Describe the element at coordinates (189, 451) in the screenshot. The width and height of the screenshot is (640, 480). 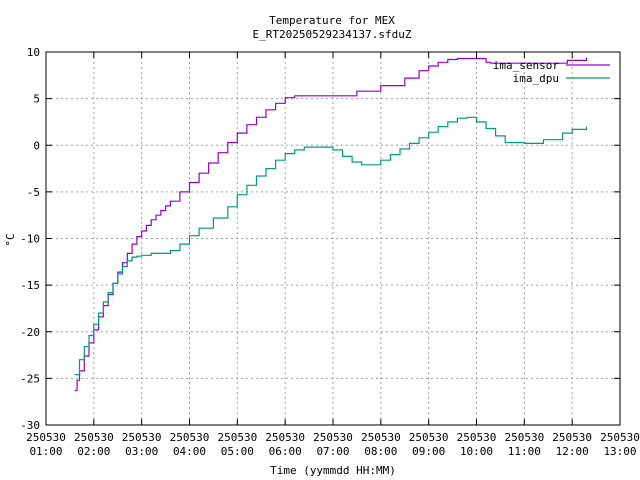
I see `x-tick-time-label: 04:00` at that location.